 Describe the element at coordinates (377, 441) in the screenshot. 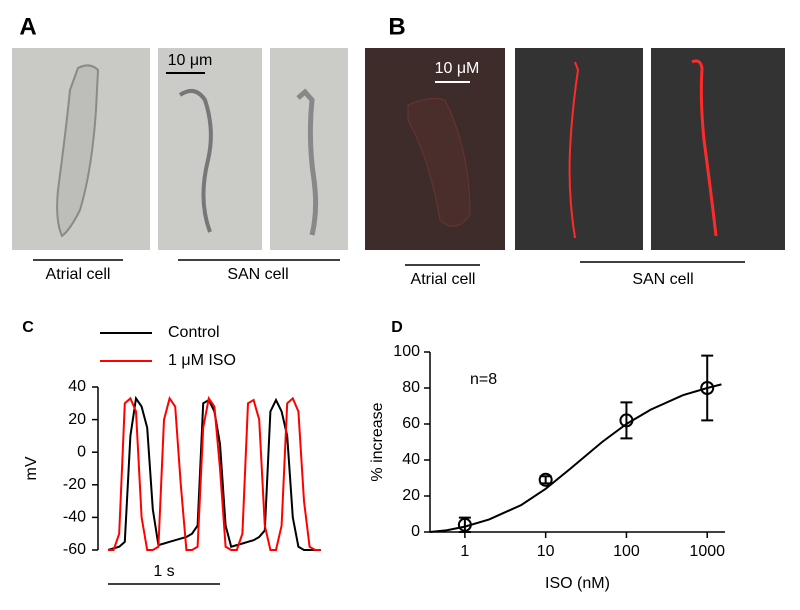

I see `y-axis-label: % increase` at that location.